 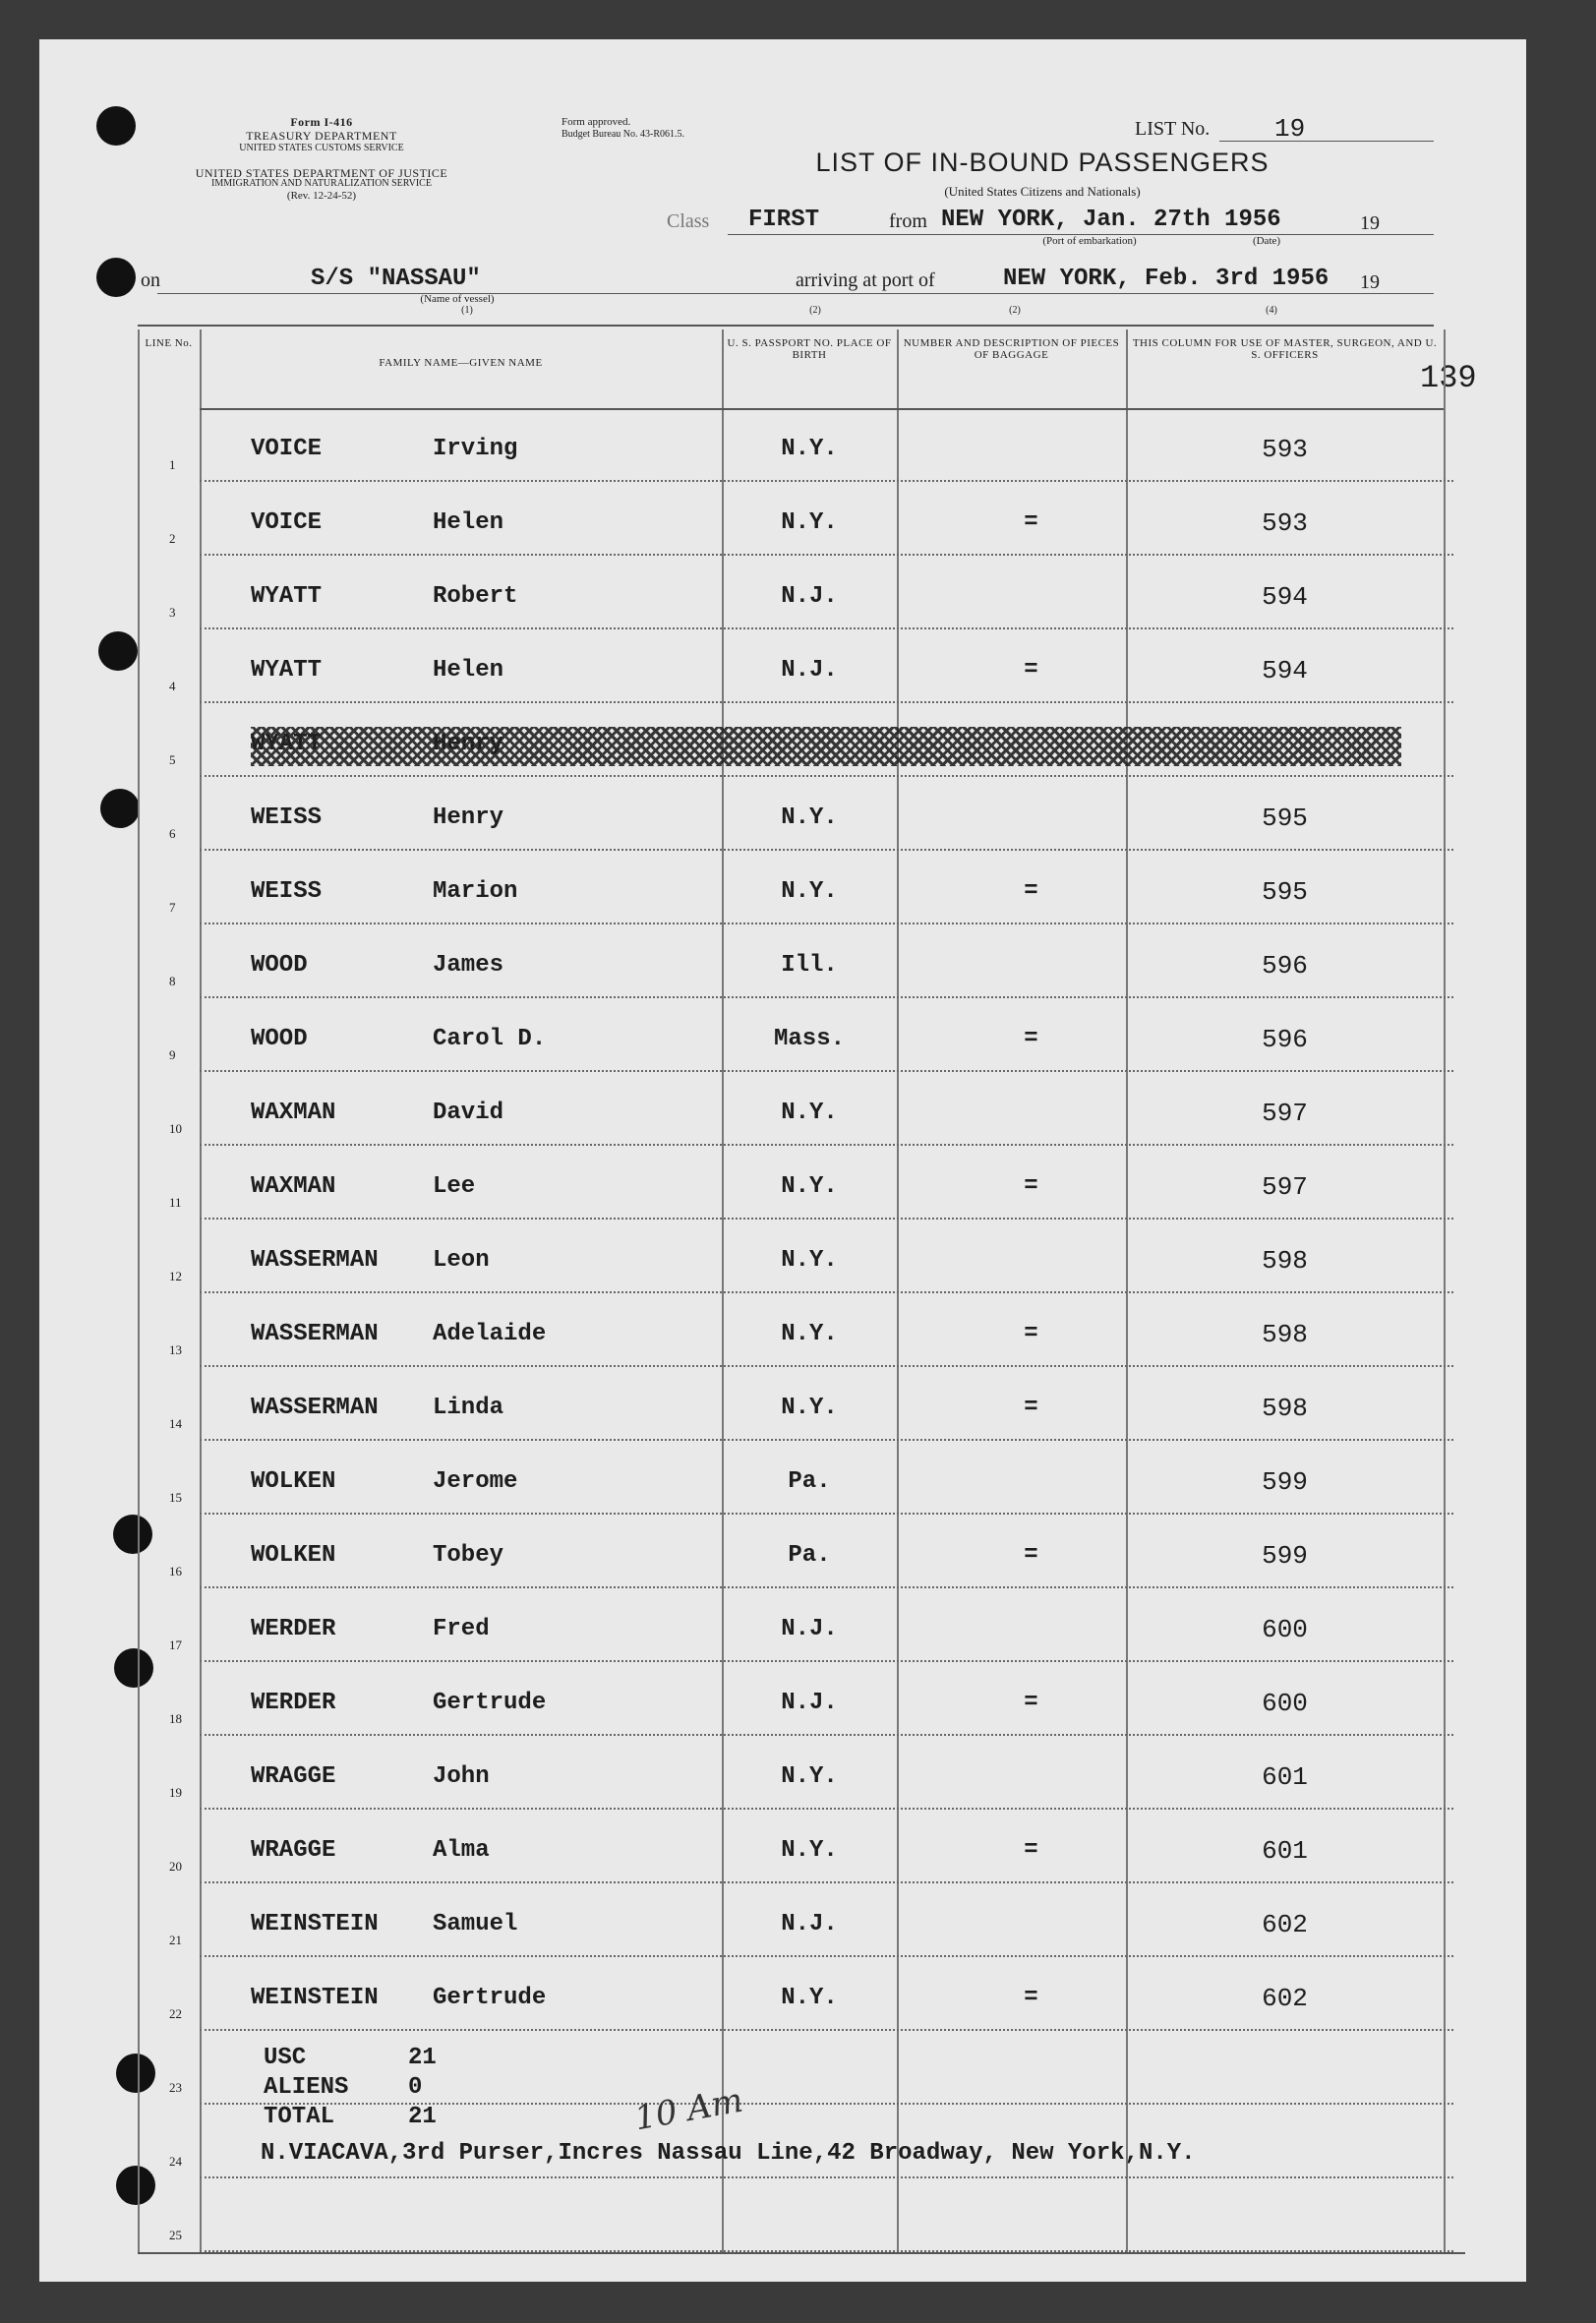 I want to click on officer-number: 593, so click(x=1285, y=450).